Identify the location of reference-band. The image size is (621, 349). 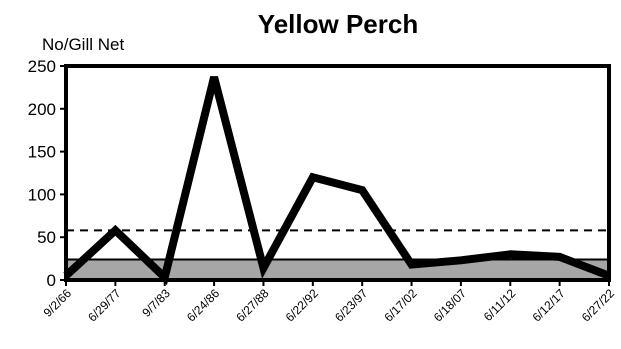
(337, 269).